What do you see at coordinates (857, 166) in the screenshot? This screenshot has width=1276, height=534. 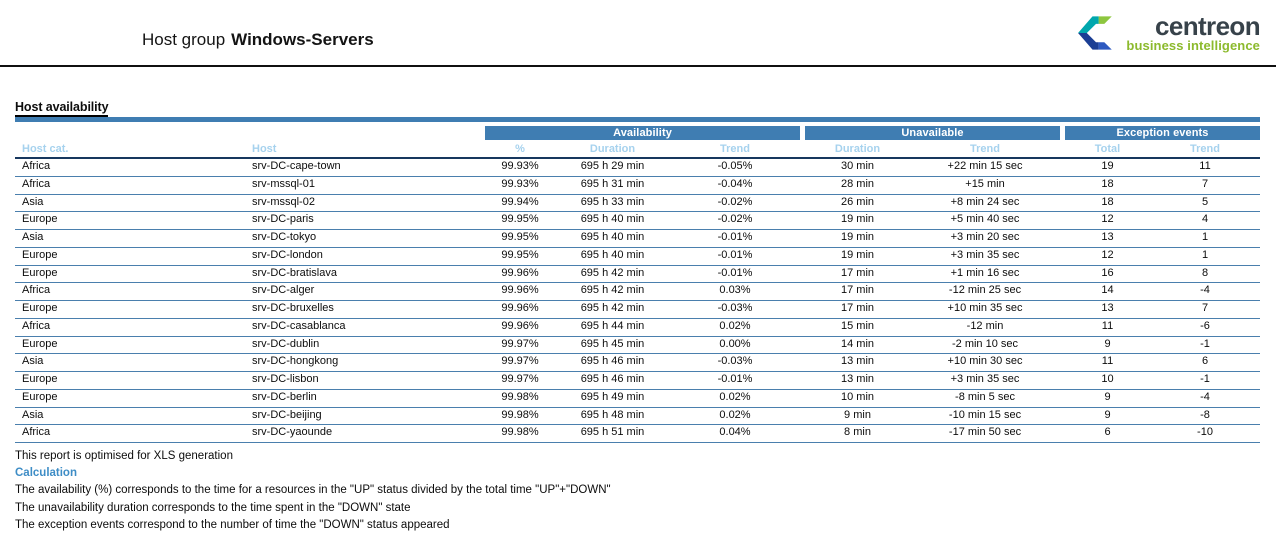 I see `cell-unavail-duration: 30 min` at bounding box center [857, 166].